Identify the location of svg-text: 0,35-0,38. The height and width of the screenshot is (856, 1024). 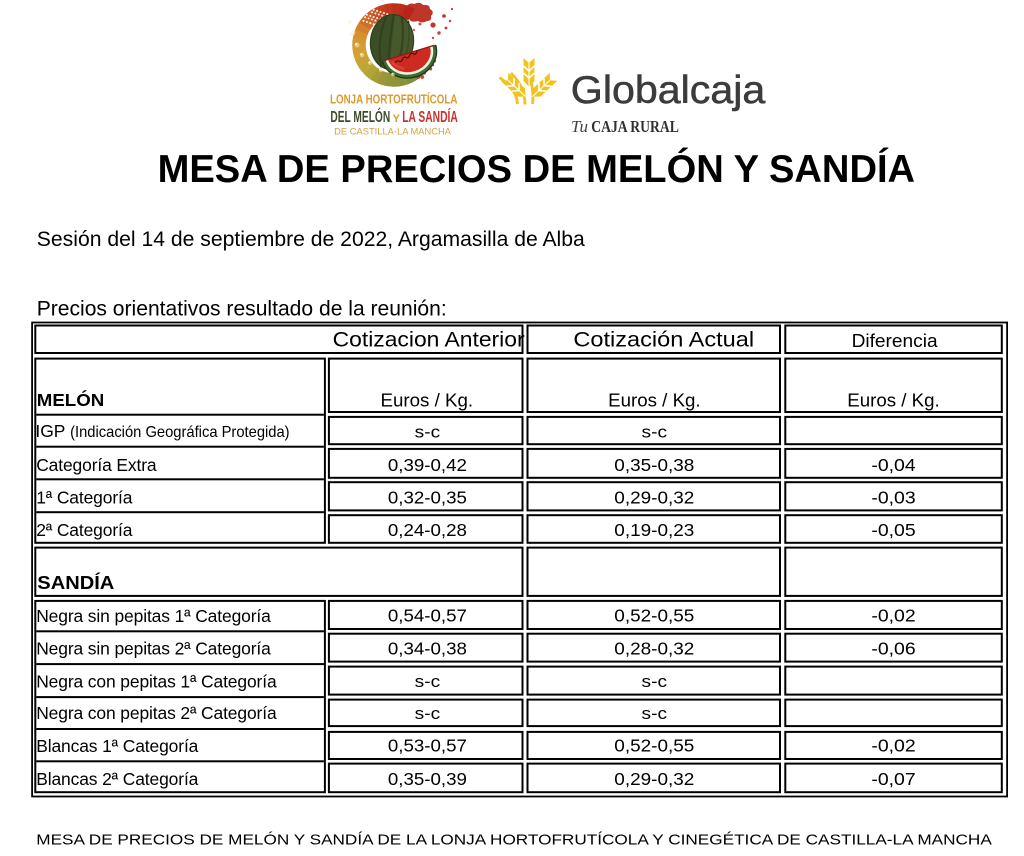
(654, 465).